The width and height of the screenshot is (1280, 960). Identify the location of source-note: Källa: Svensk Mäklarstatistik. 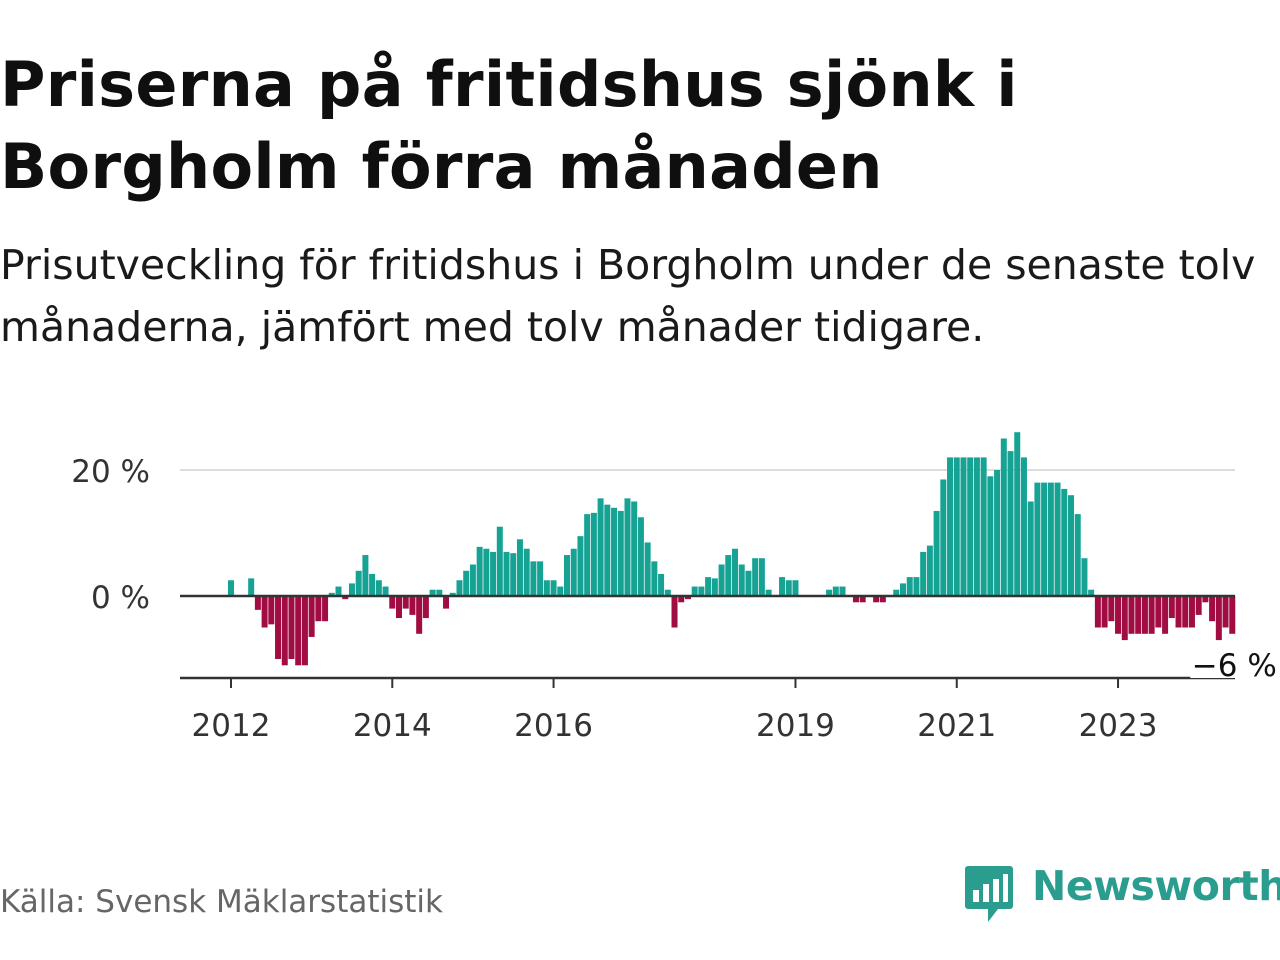
(221, 902).